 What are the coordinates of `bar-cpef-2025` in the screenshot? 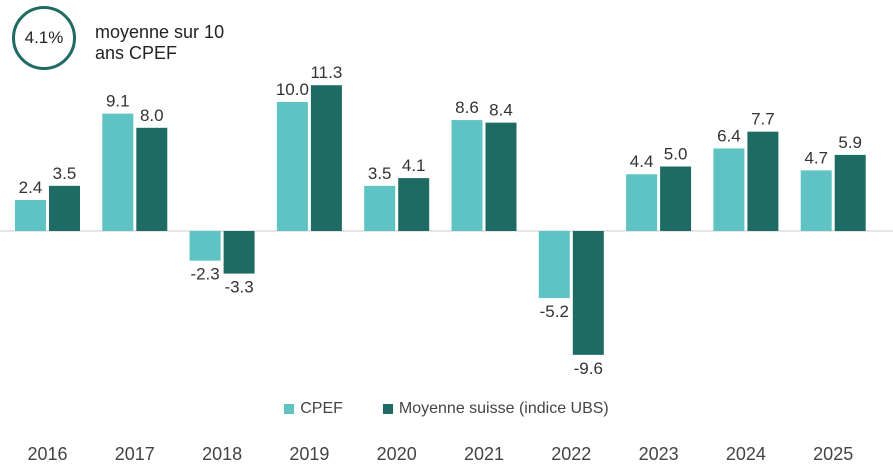 It's located at (816, 200).